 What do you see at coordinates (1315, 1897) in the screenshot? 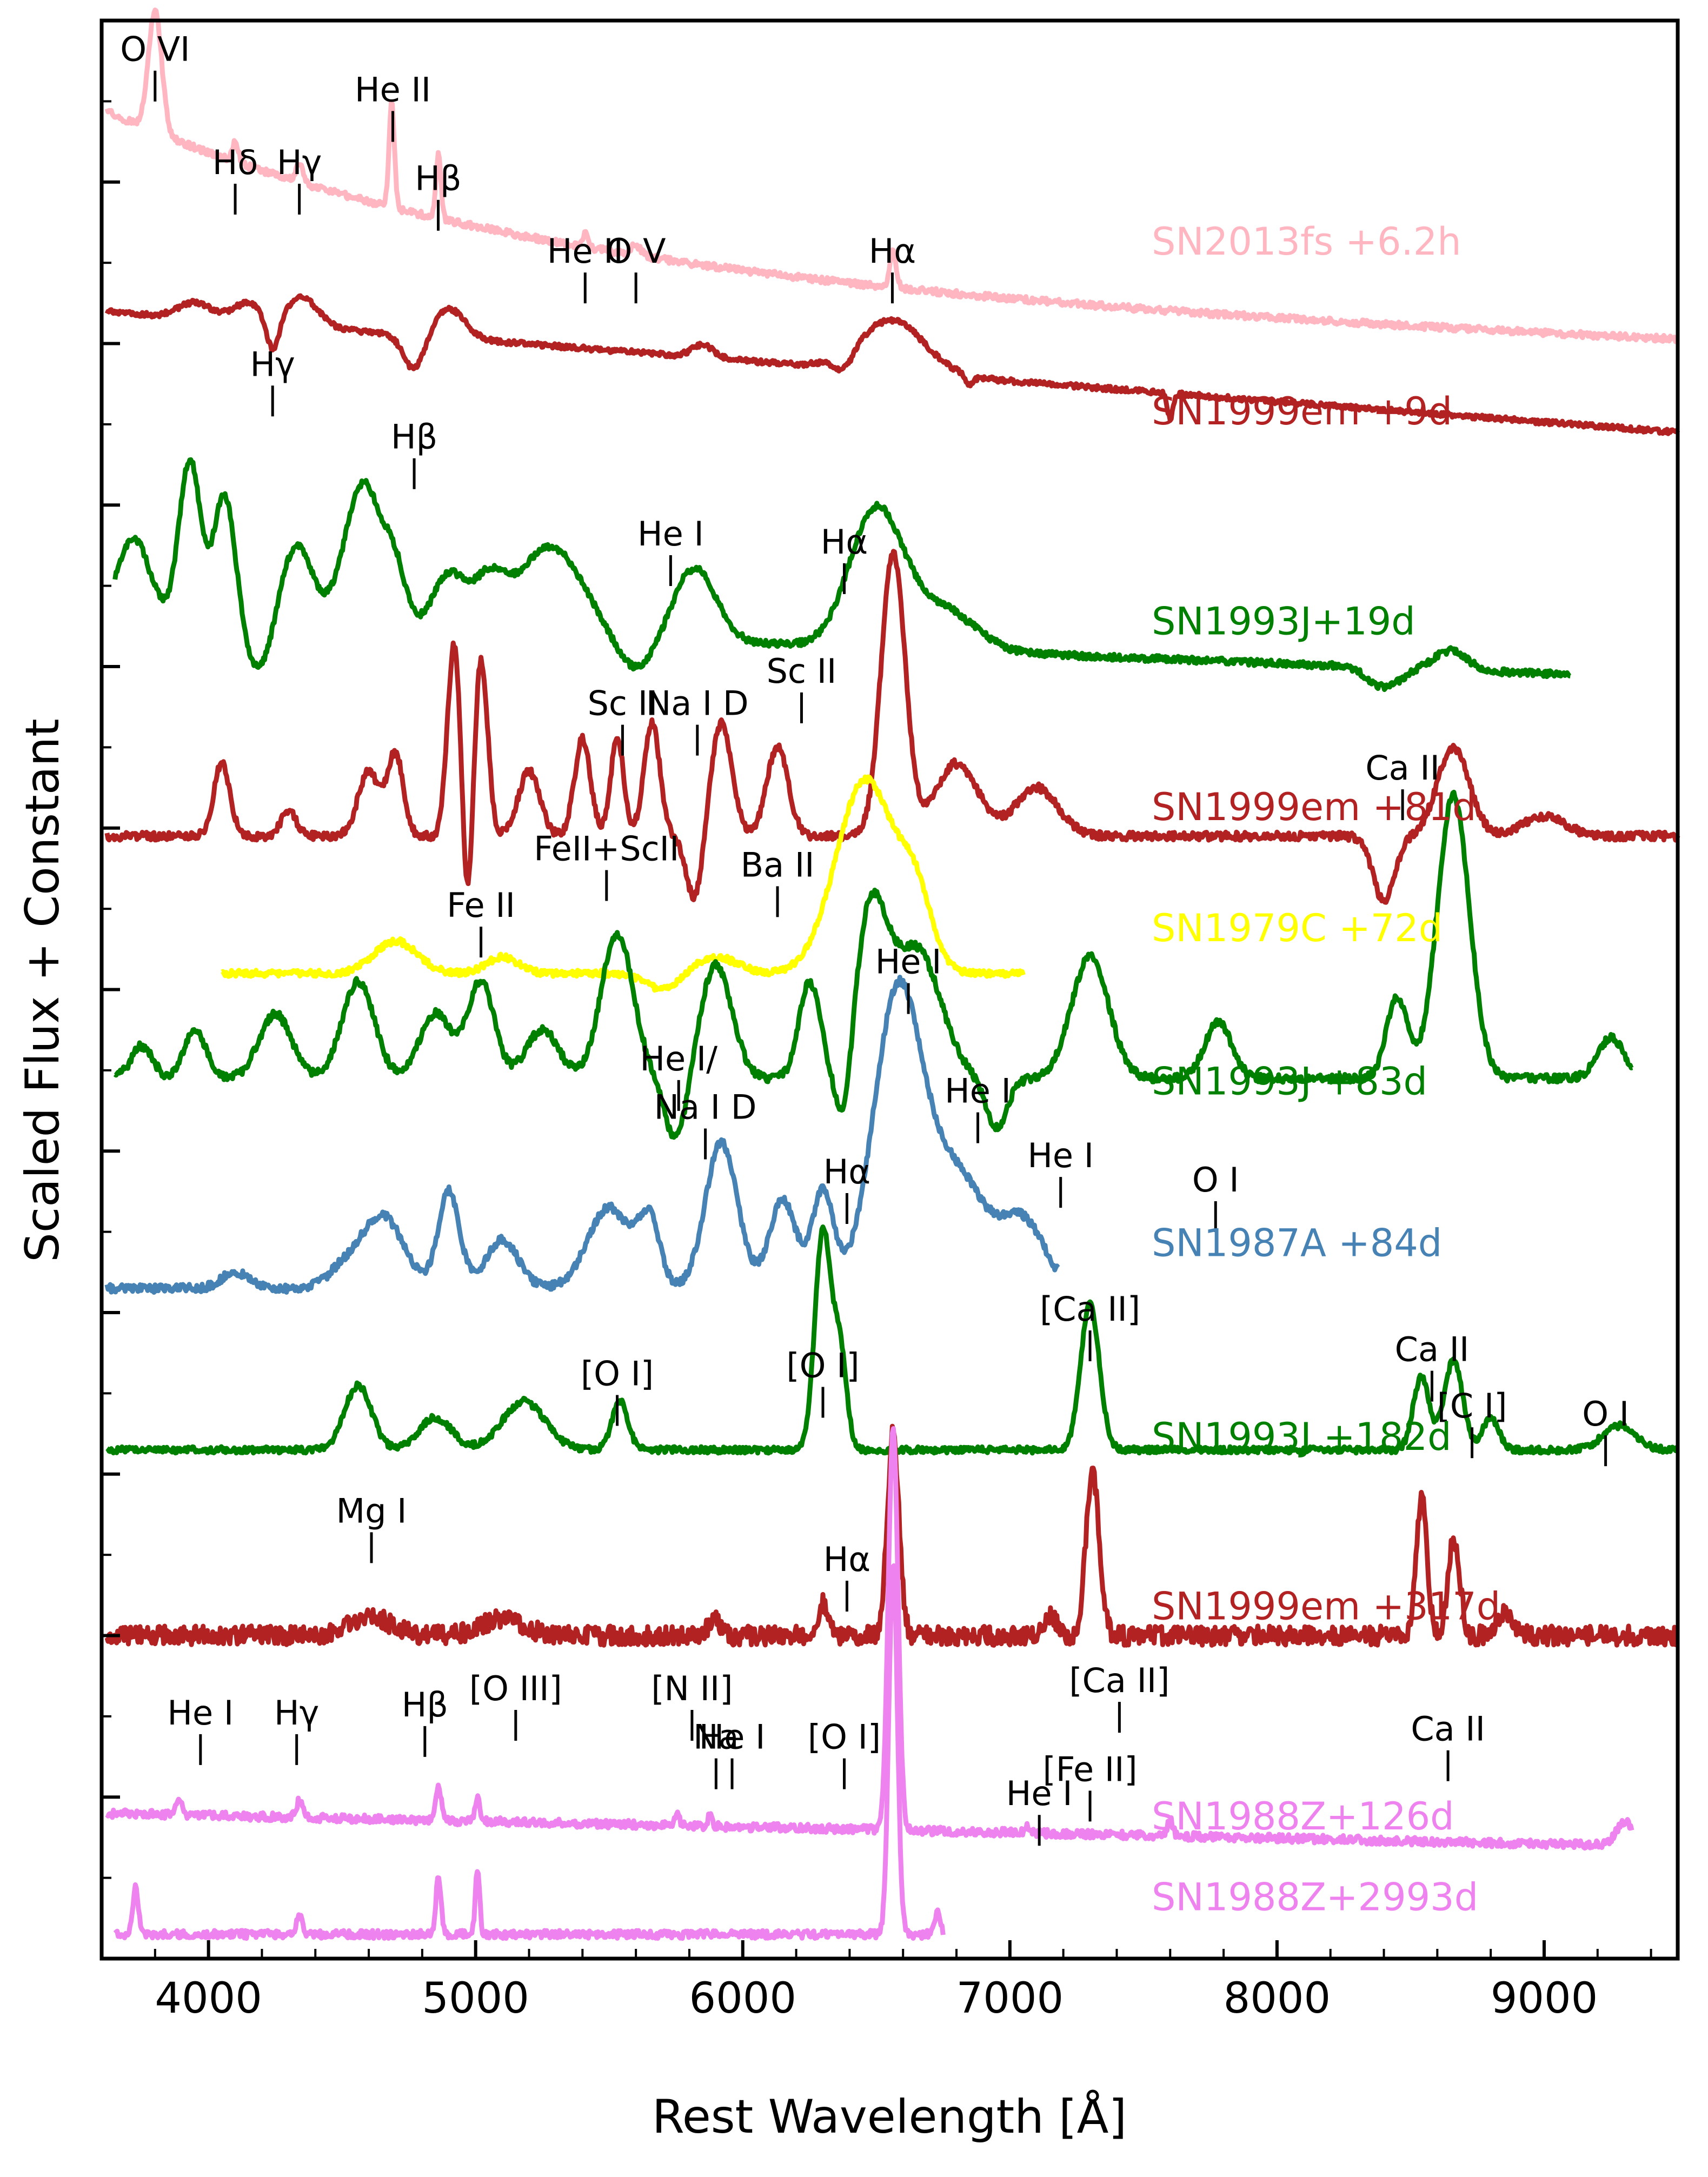
I see `series-label: SN1988Z+2993d` at bounding box center [1315, 1897].